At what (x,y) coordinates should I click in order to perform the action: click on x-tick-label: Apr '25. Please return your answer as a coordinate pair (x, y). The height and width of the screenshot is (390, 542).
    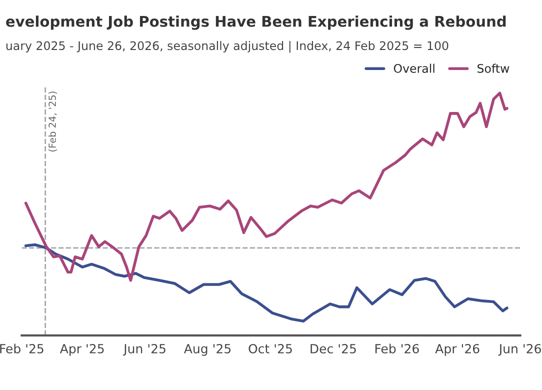
    Looking at the image, I should click on (82, 350).